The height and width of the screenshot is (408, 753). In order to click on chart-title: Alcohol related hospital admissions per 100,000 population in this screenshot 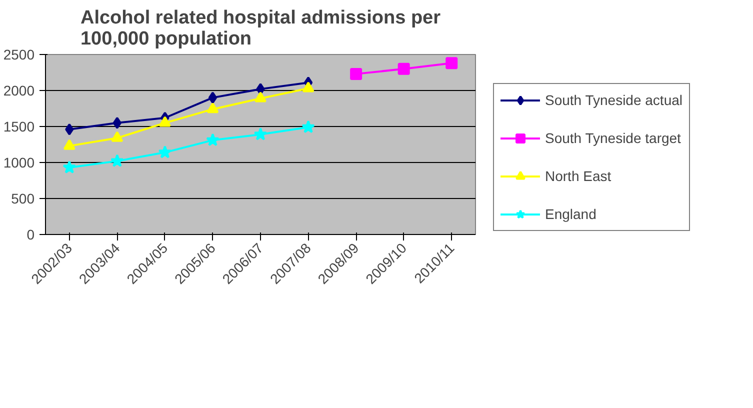, I will do `click(261, 29)`.